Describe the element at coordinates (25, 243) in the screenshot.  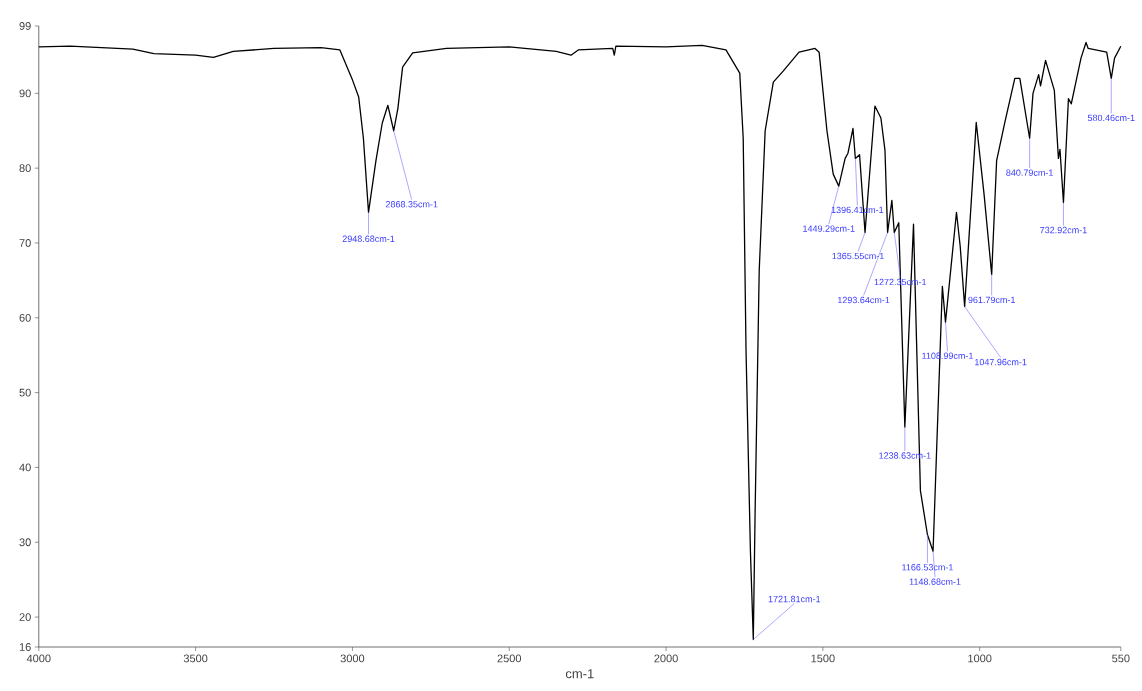
I see `y-tick-label: 70` at that location.